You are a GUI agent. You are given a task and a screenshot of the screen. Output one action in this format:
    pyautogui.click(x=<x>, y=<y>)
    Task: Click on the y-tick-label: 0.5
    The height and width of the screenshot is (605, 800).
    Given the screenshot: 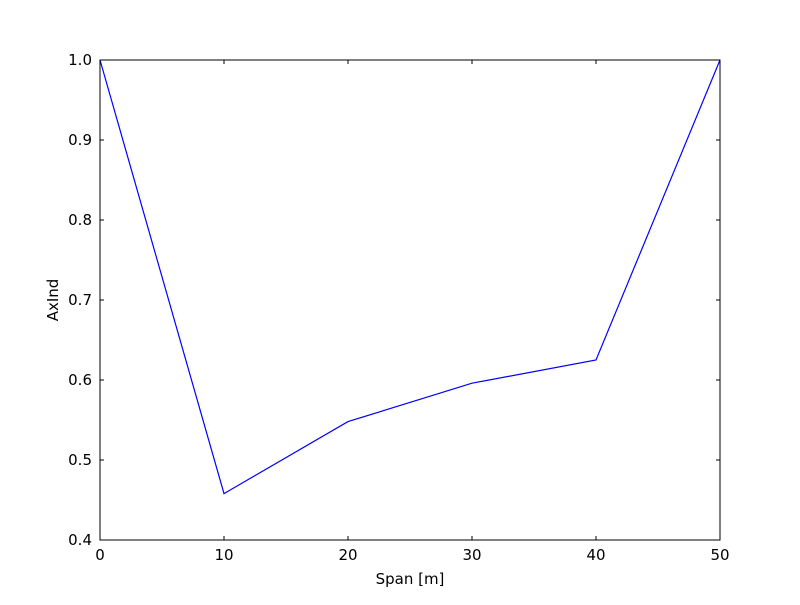 What is the action you would take?
    pyautogui.click(x=80, y=460)
    